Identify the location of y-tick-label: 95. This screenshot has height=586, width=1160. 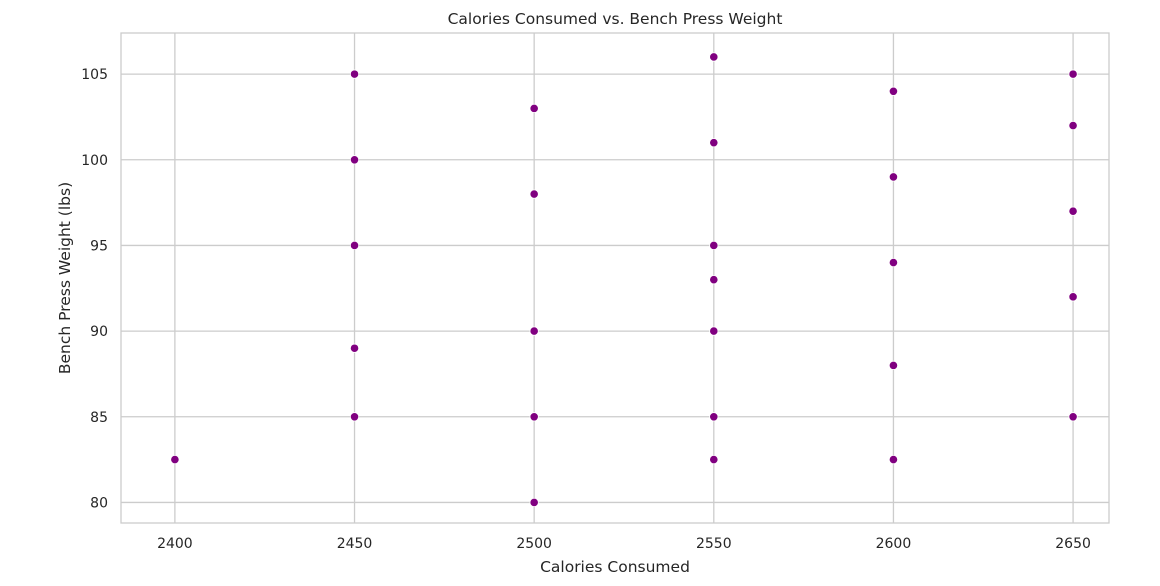
(99, 246).